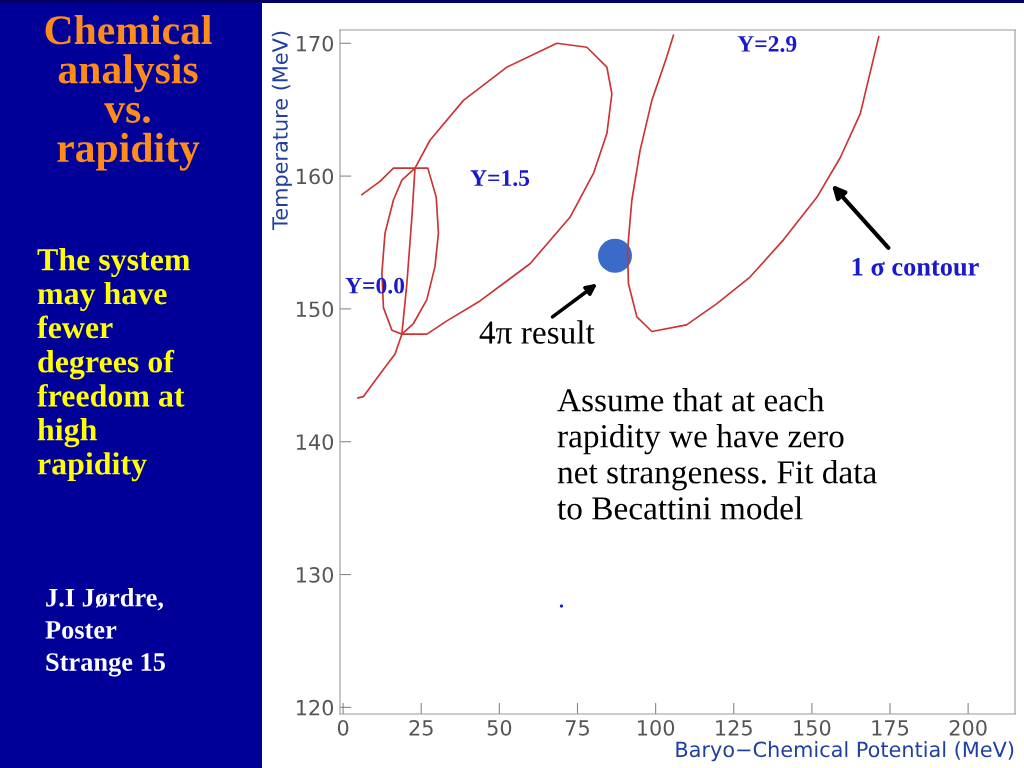 The width and height of the screenshot is (1024, 768). I want to click on x-tick-label: 125, so click(734, 727).